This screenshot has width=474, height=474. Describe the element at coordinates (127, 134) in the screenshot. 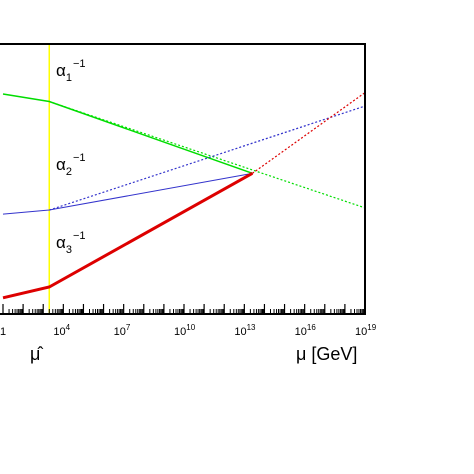

I see `series-1-solid-line` at that location.